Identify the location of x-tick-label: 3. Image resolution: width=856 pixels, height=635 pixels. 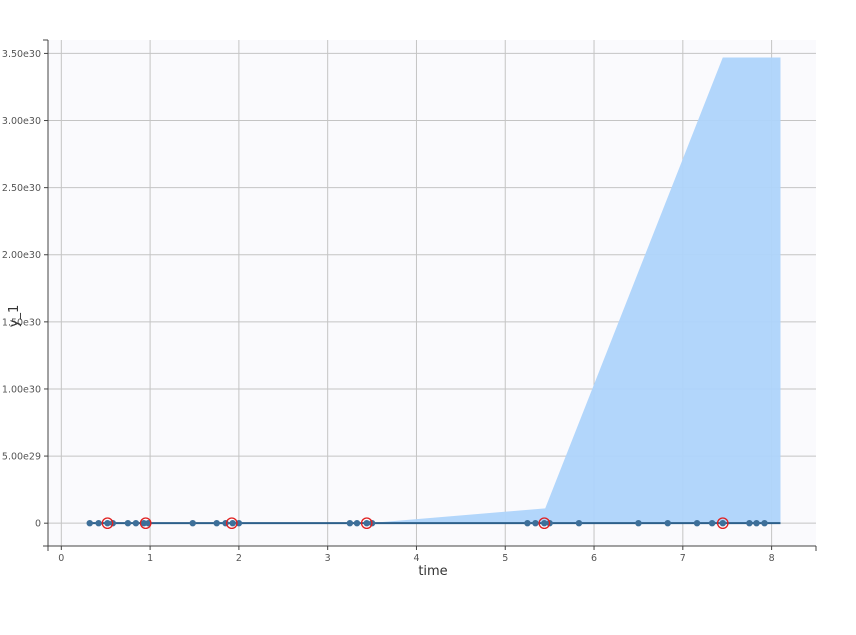
(328, 558).